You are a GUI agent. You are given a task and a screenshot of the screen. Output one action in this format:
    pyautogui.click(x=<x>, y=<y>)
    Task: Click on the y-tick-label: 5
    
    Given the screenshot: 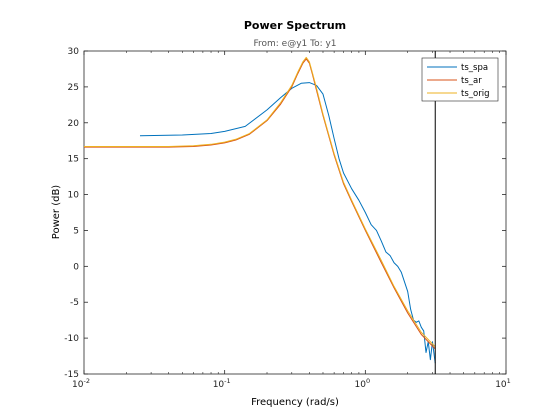 What is the action you would take?
    pyautogui.click(x=76, y=231)
    